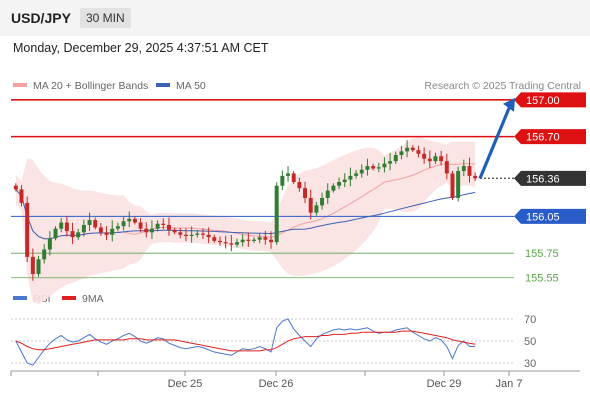  Describe the element at coordinates (530, 320) in the screenshot. I see `rsi-tick-label: 70` at that location.